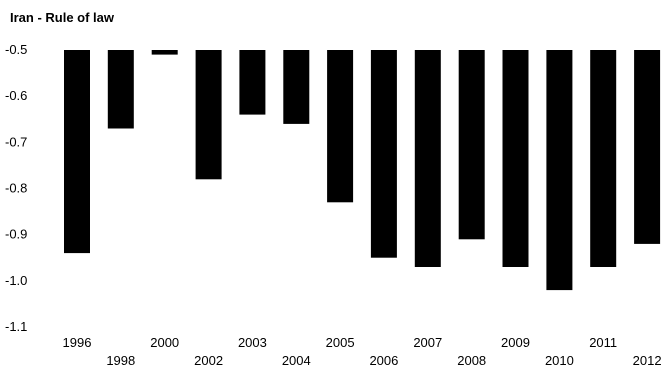  What do you see at coordinates (252, 82) in the screenshot?
I see `bar-2003` at bounding box center [252, 82].